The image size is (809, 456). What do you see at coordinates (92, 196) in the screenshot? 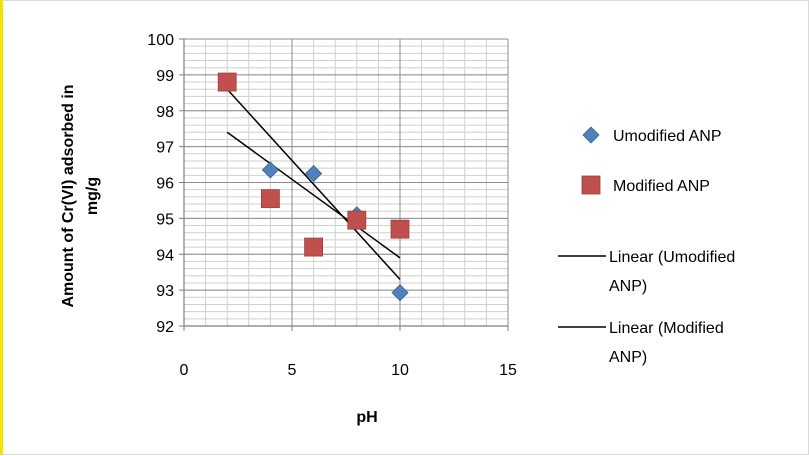
I see `y-axis-title-line2: mg/g` at bounding box center [92, 196].